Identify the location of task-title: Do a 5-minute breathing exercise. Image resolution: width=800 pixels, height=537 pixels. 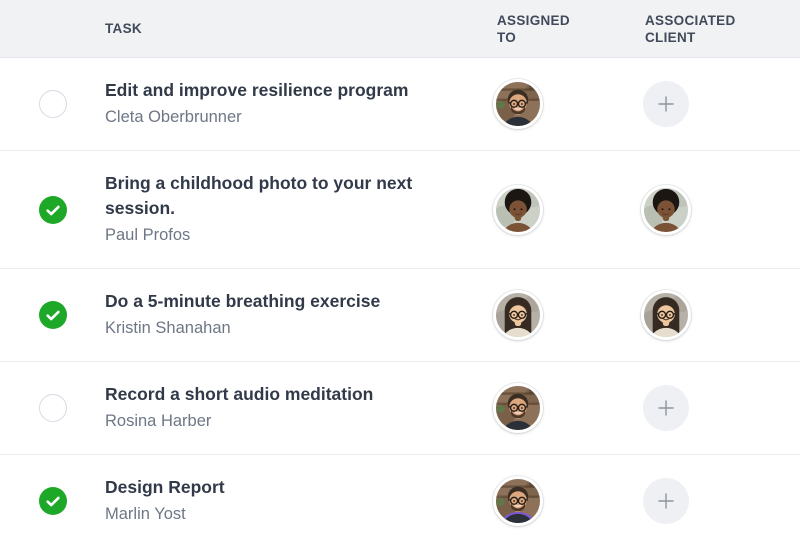
(243, 301).